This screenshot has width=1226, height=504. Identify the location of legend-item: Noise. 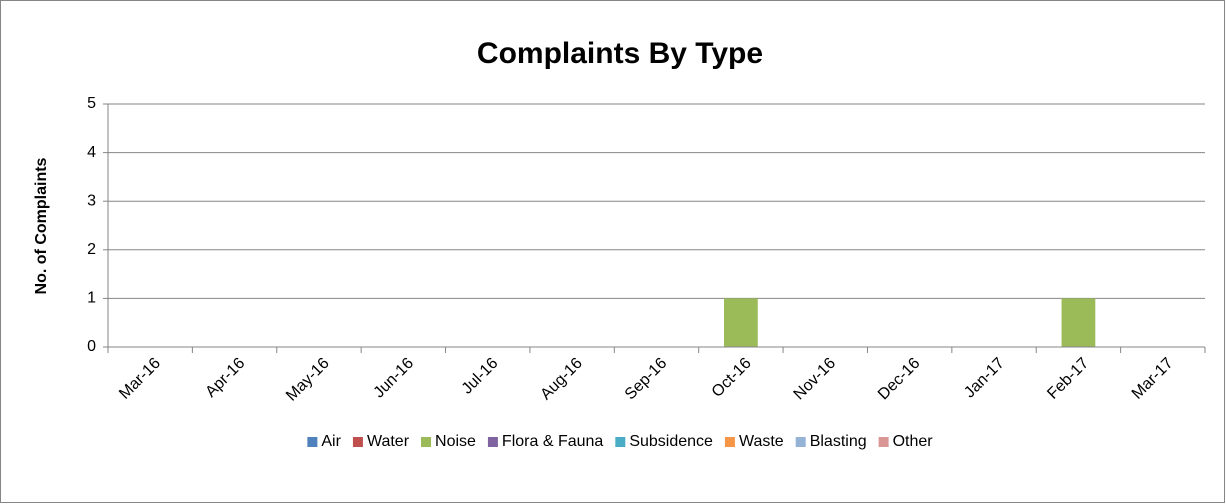
(448, 441).